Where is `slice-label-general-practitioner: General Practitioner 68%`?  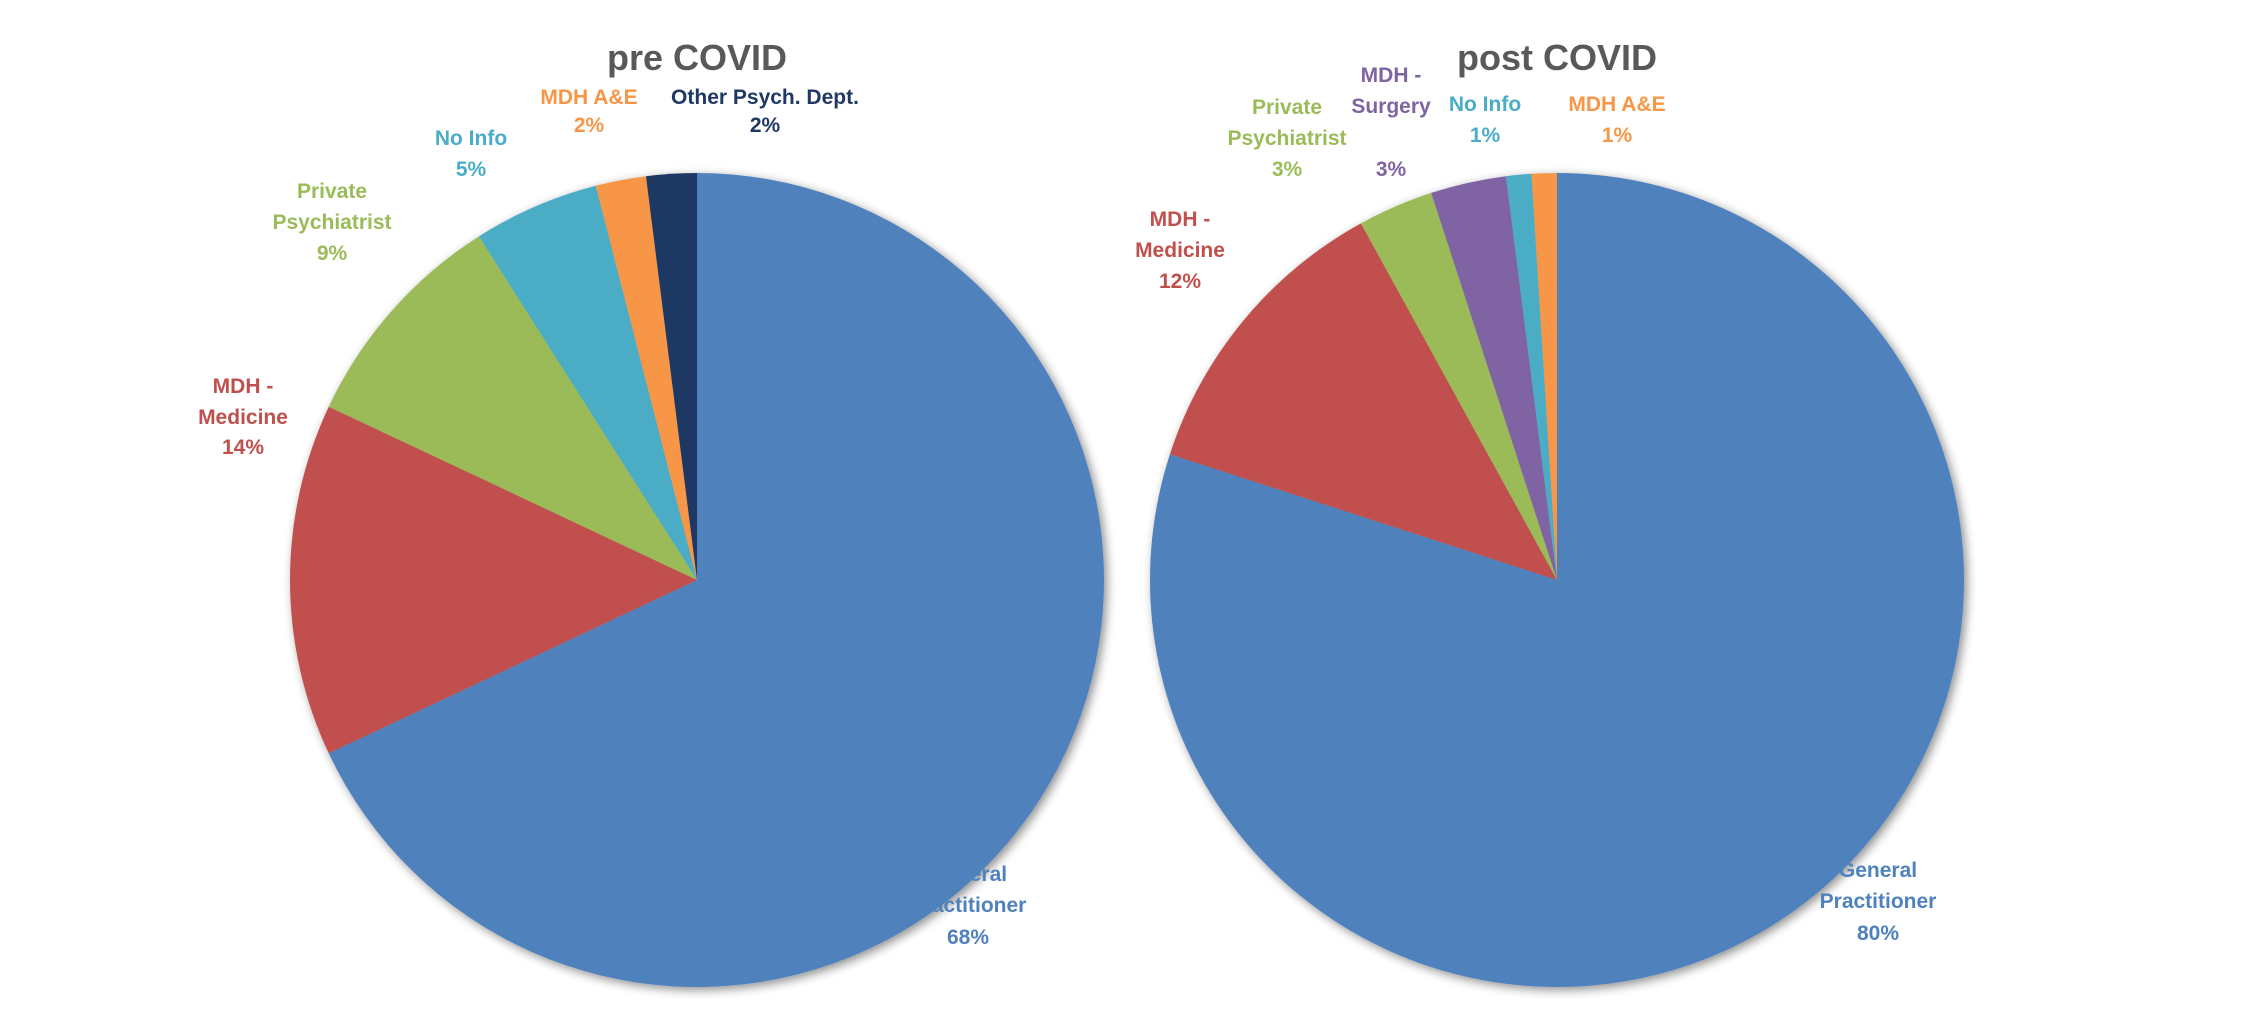 slice-label-general-practitioner: General Practitioner 68% is located at coordinates (968, 906).